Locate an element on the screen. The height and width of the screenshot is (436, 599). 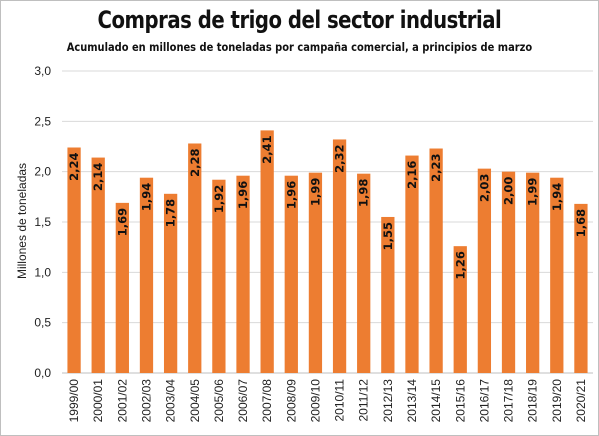
bar-value-label: 2,28 is located at coordinates (195, 162).